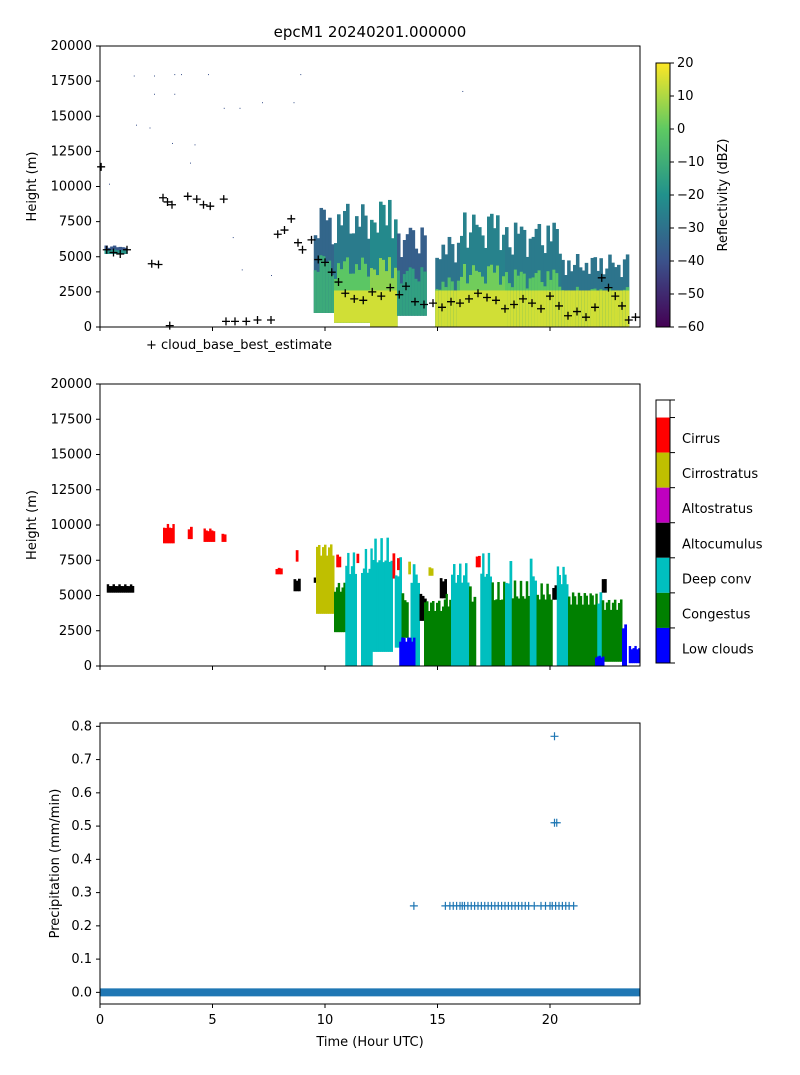 This screenshot has height=1075, width=800. Describe the element at coordinates (663, 409) in the screenshot. I see `category-colorbar-cap` at that location.